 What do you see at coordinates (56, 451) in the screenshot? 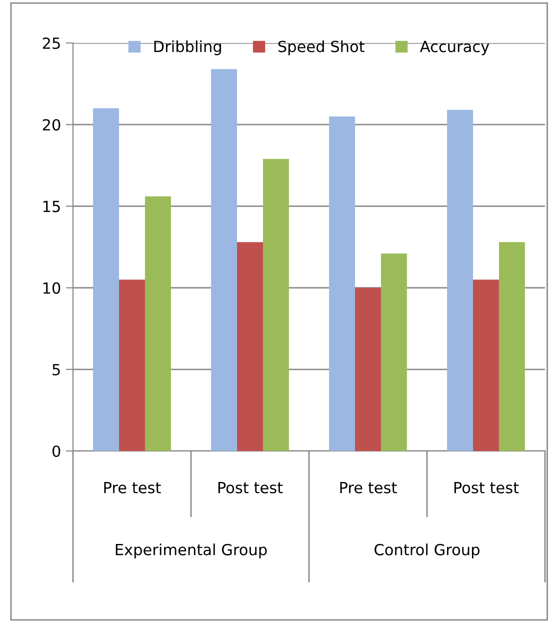
I see `y-tick-label: 0` at bounding box center [56, 451].